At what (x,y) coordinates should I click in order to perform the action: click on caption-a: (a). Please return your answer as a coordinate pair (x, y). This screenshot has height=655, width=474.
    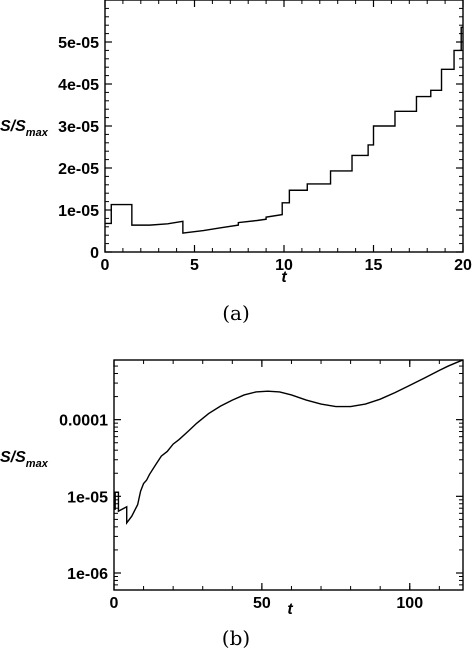
    Looking at the image, I should click on (236, 313).